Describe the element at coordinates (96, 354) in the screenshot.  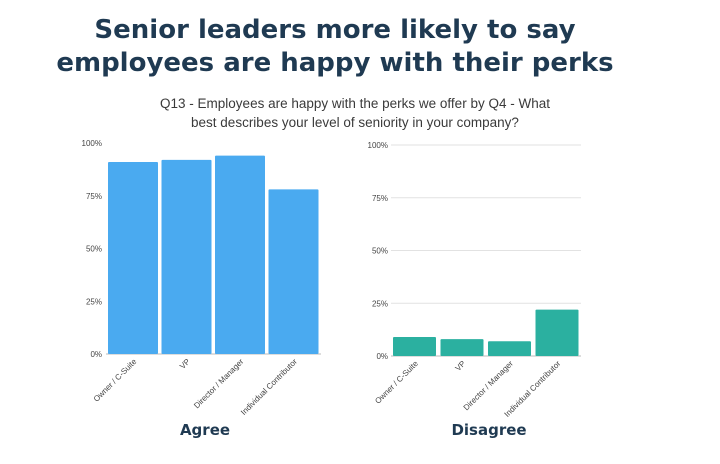
I see `agree-y-tick-label: 0%` at that location.